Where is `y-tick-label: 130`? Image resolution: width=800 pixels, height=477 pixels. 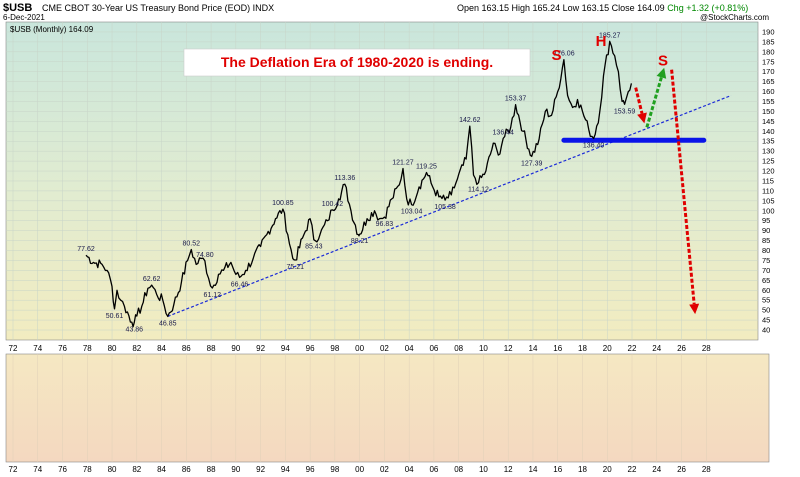 y-tick-label: 130 is located at coordinates (768, 151).